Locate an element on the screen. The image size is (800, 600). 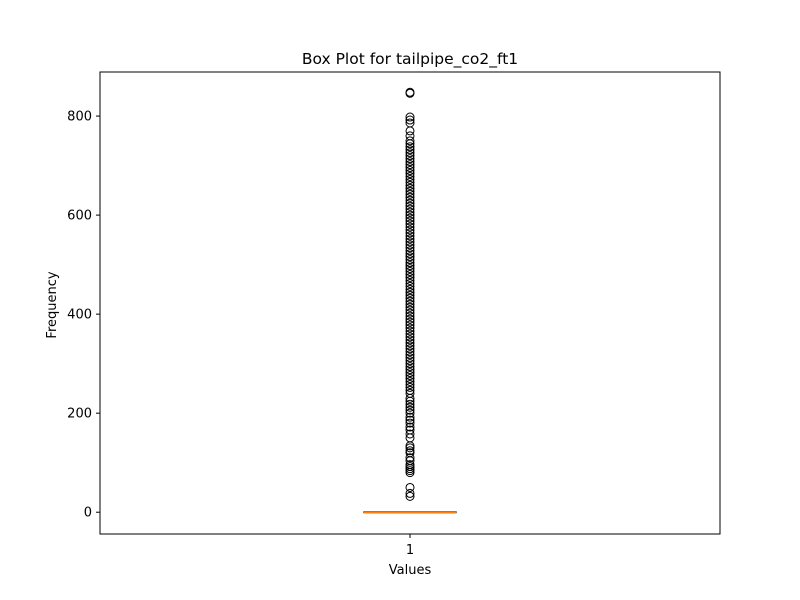
y-tick-label: 400 is located at coordinates (79, 315).